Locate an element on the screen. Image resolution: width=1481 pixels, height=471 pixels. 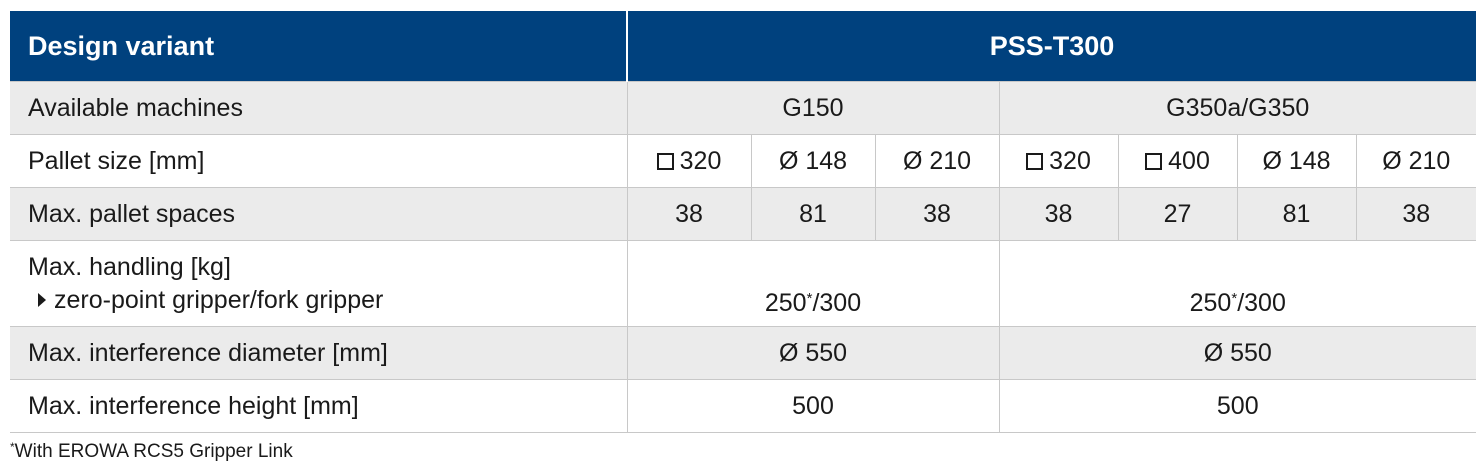
row-label-interference-height: Max. interference height [mm] is located at coordinates (318, 406).